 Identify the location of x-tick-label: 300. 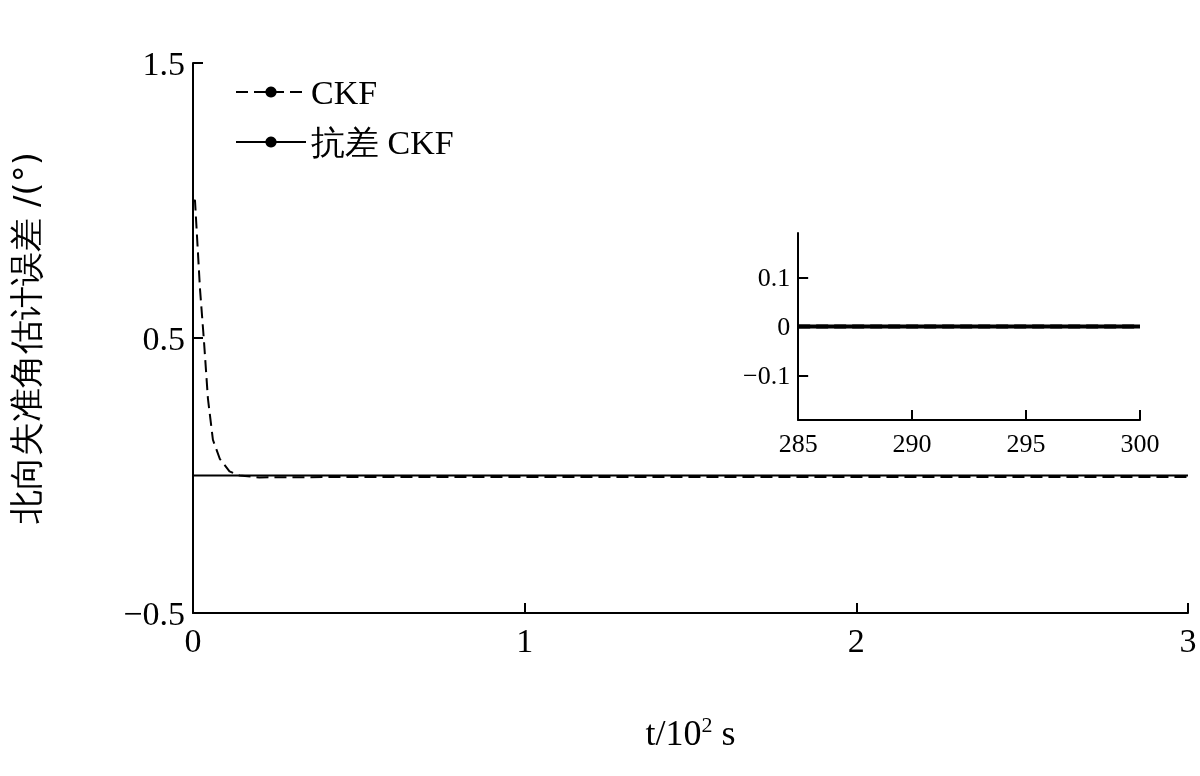
(1140, 443).